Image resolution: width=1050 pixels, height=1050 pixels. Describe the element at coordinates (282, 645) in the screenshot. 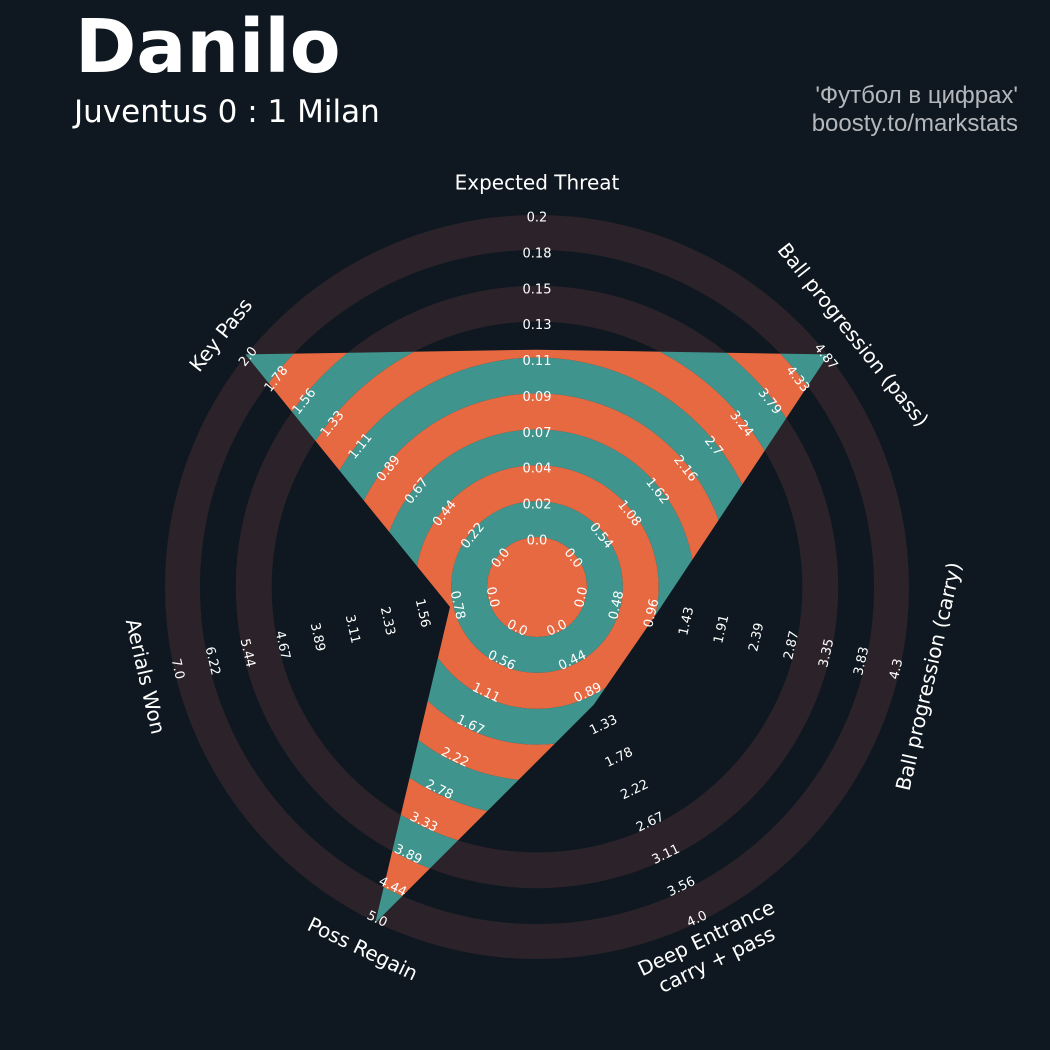

I see `tick-label: 4.67` at that location.